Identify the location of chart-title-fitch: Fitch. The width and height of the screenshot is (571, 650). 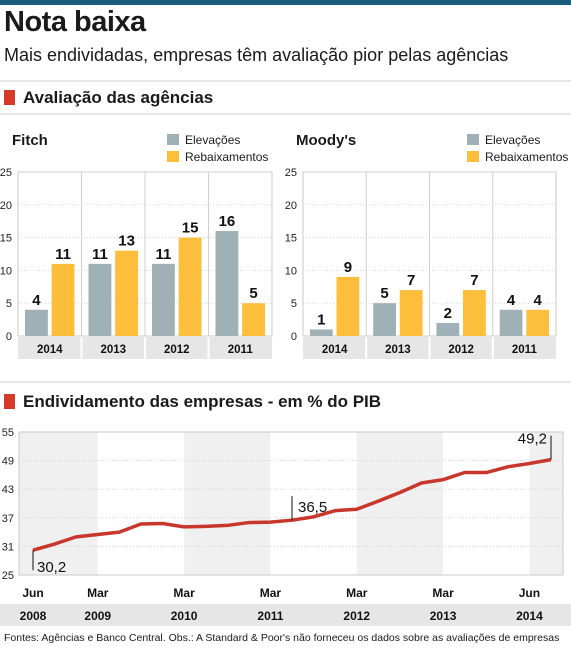
(30, 140).